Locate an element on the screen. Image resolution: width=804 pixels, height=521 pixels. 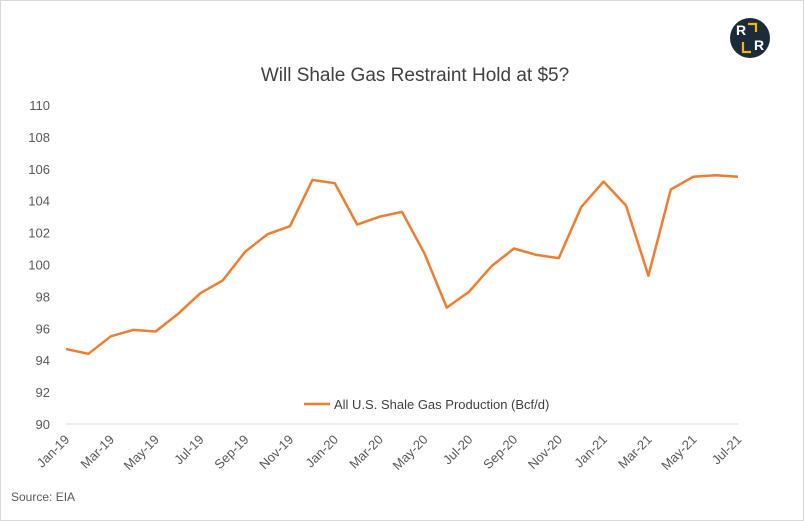
y-tick-label: 90 is located at coordinates (43, 424).